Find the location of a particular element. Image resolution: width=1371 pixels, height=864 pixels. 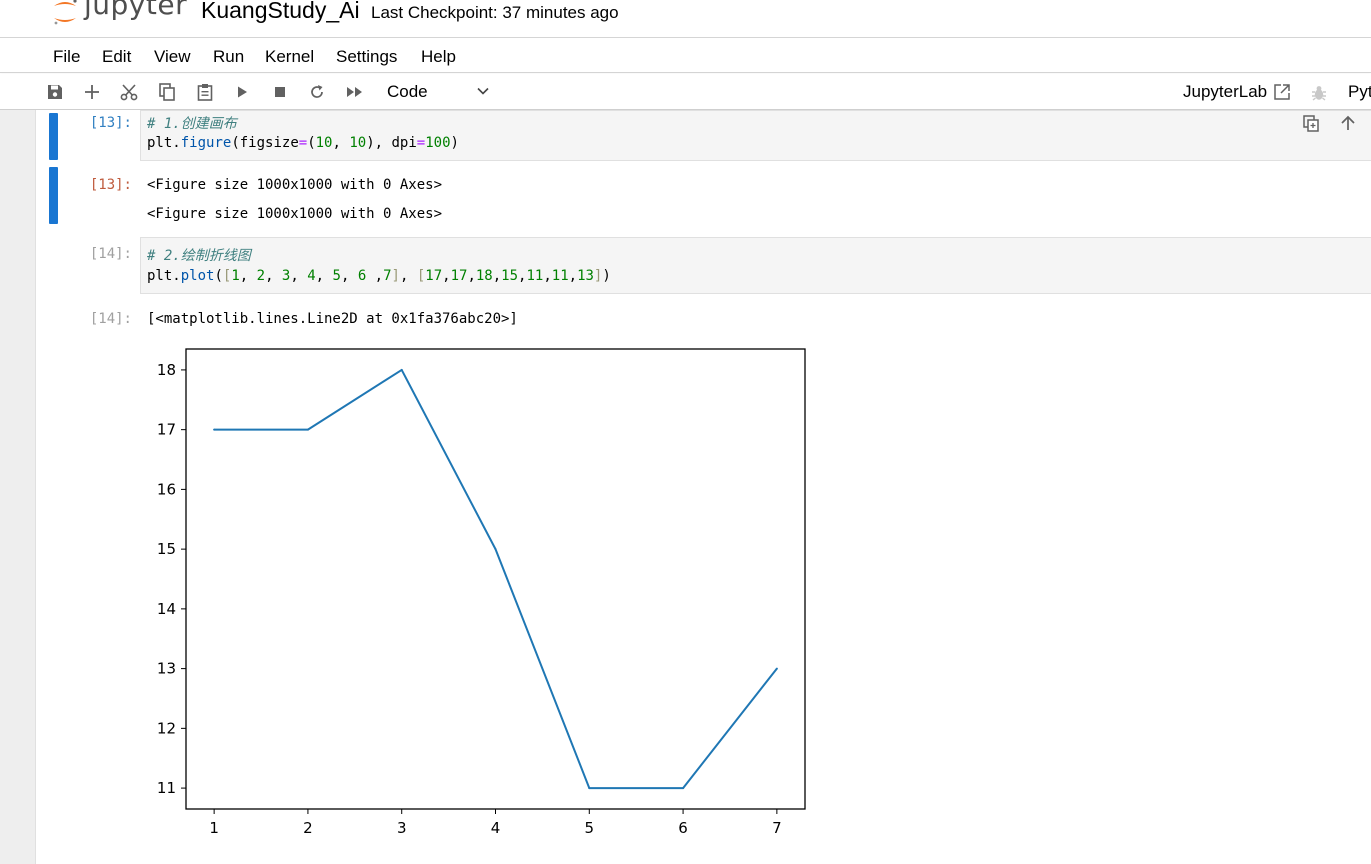

menu-help: Help is located at coordinates (438, 56).